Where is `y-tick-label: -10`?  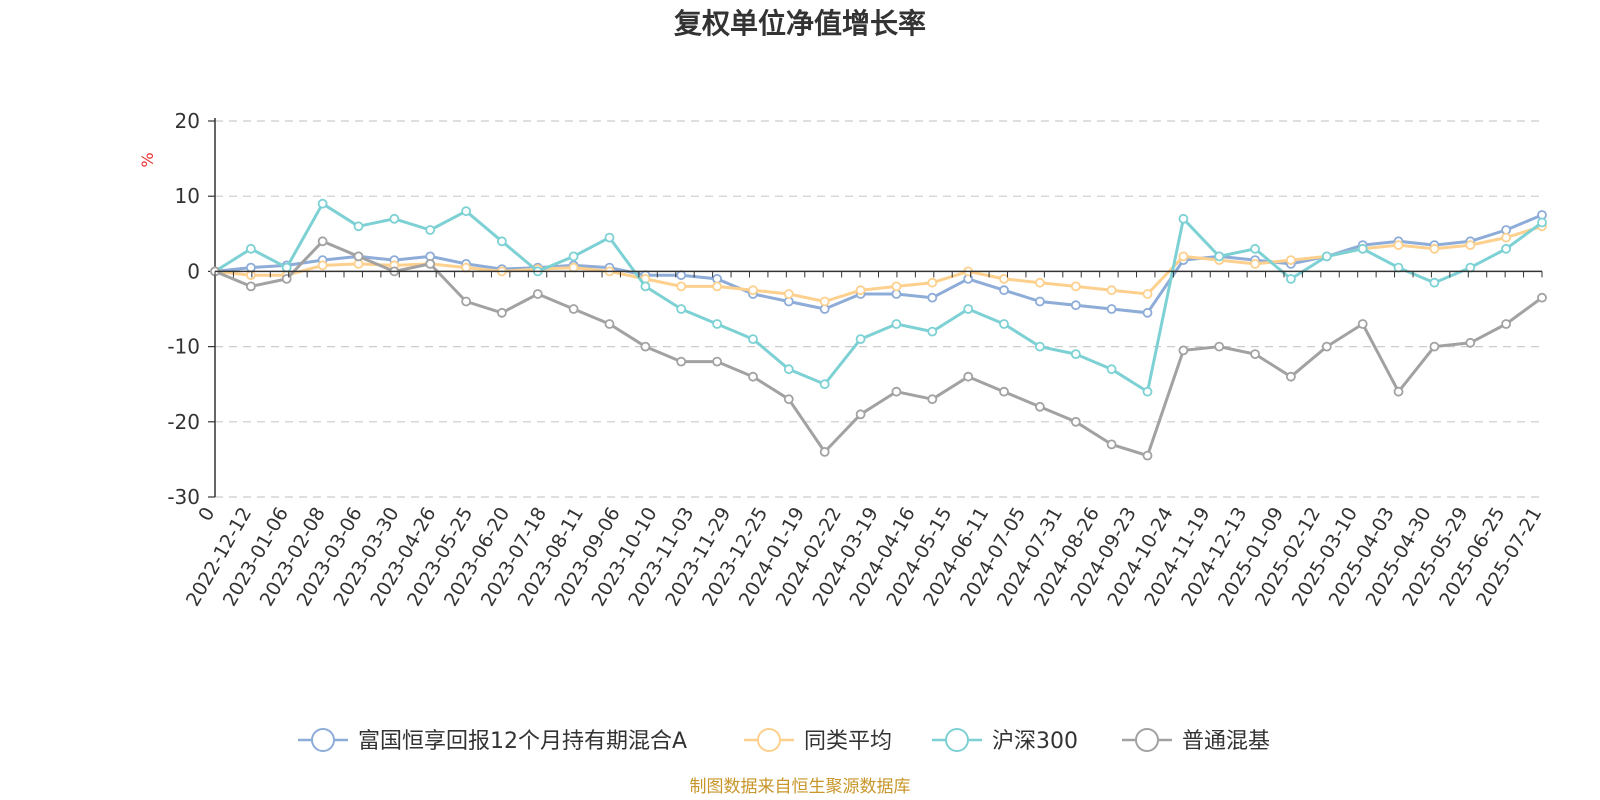 y-tick-label: -10 is located at coordinates (183, 347).